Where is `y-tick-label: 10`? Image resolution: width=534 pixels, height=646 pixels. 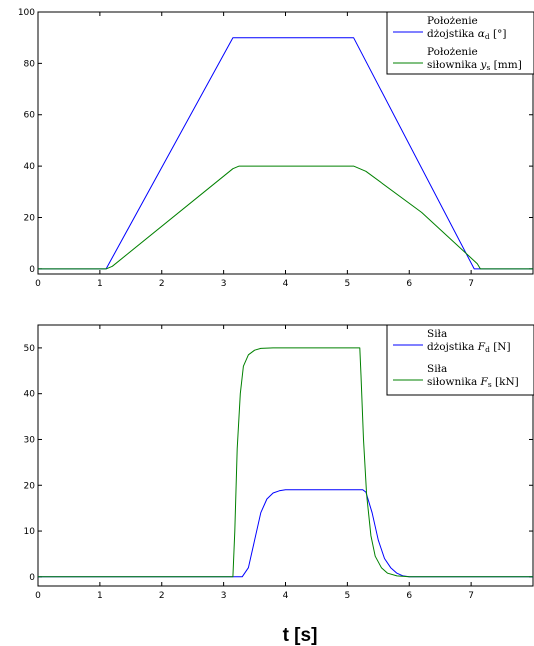
y-tick-label: 10 is located at coordinates (30, 532).